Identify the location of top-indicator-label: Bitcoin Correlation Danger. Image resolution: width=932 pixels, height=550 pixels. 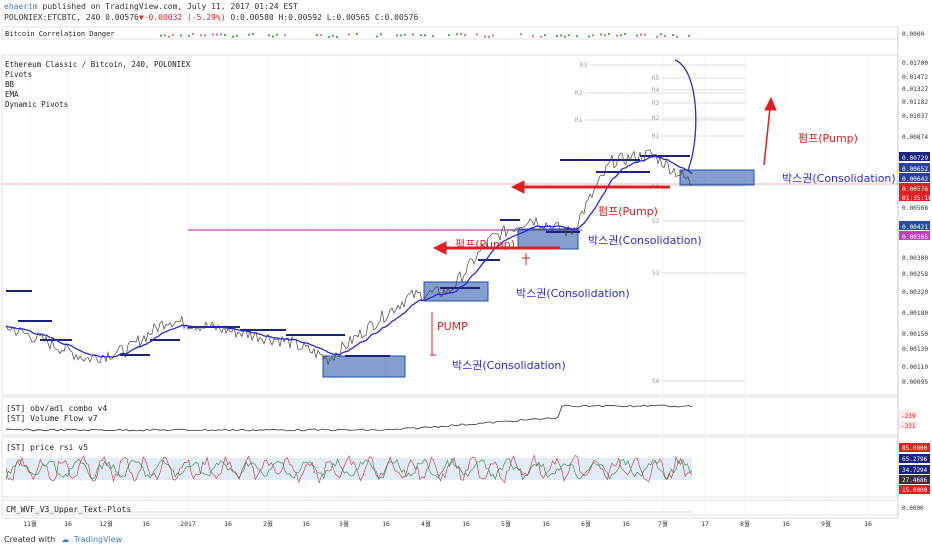
(60, 34).